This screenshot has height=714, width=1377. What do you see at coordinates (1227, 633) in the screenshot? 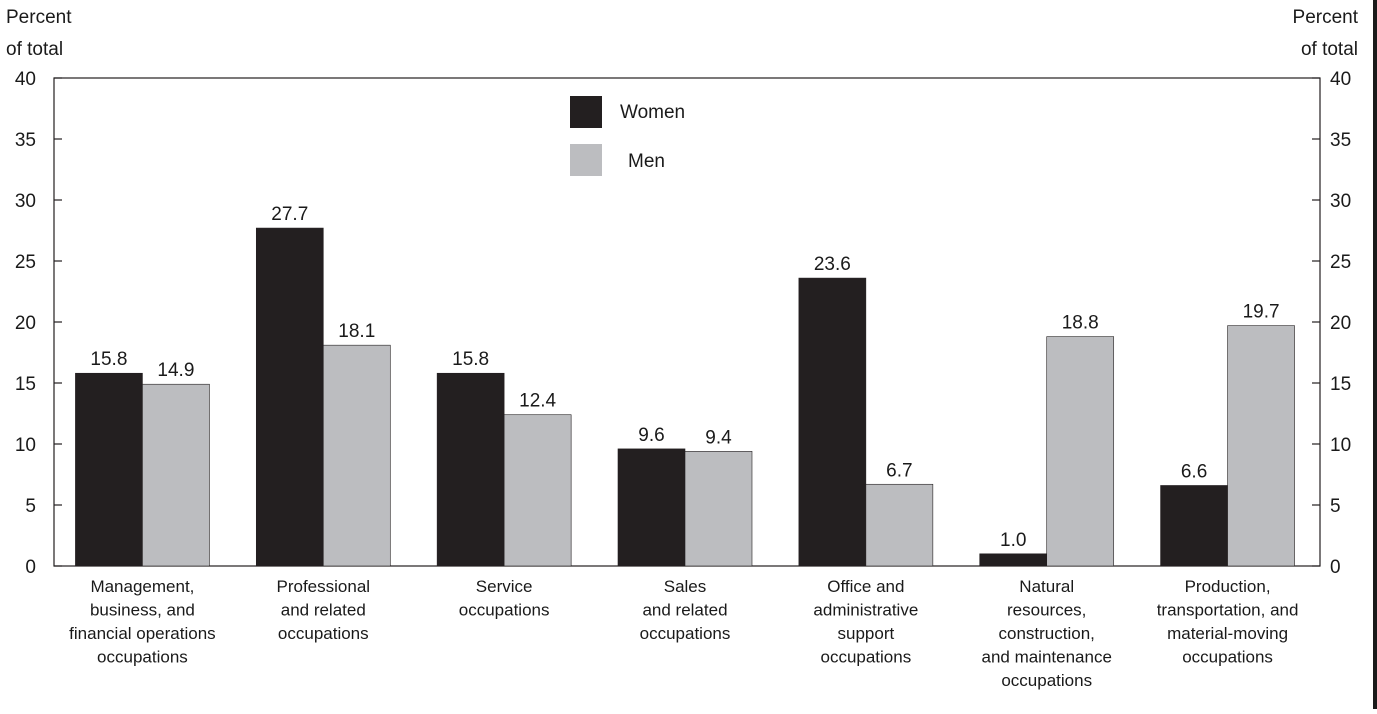
I see `category-label-6-line-2: material-moving` at bounding box center [1227, 633].